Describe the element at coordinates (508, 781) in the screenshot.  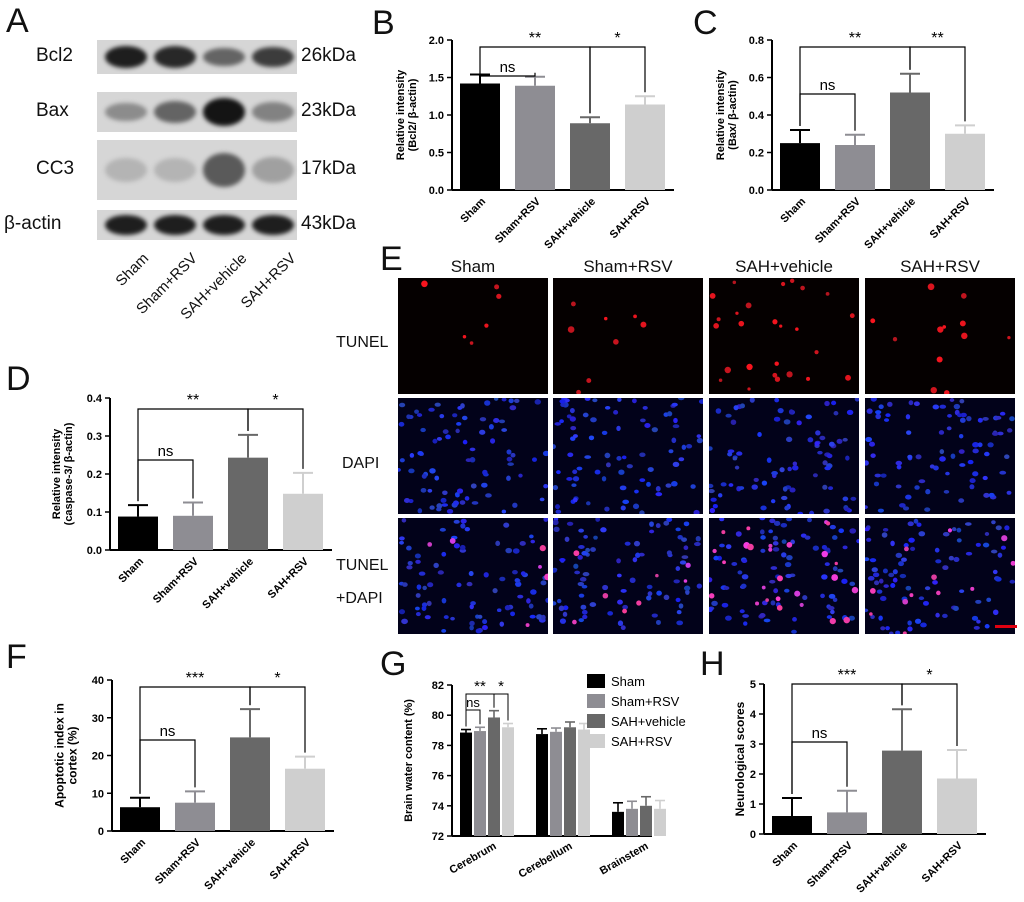
I see `bar-cerebrum-sah-rsv` at that location.